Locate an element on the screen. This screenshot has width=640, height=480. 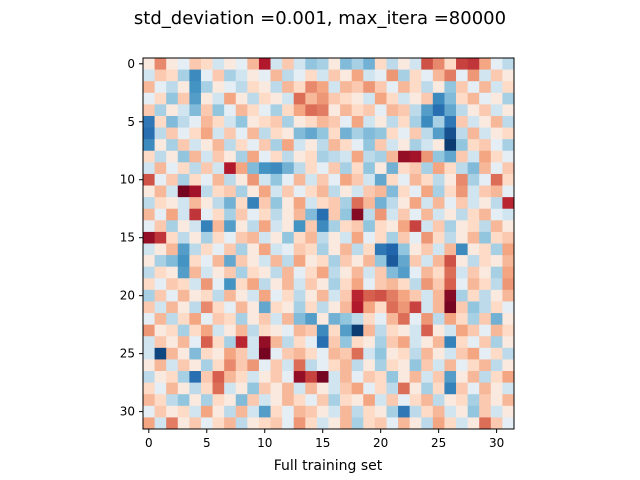
y-tick-label: 20 is located at coordinates (127, 296).